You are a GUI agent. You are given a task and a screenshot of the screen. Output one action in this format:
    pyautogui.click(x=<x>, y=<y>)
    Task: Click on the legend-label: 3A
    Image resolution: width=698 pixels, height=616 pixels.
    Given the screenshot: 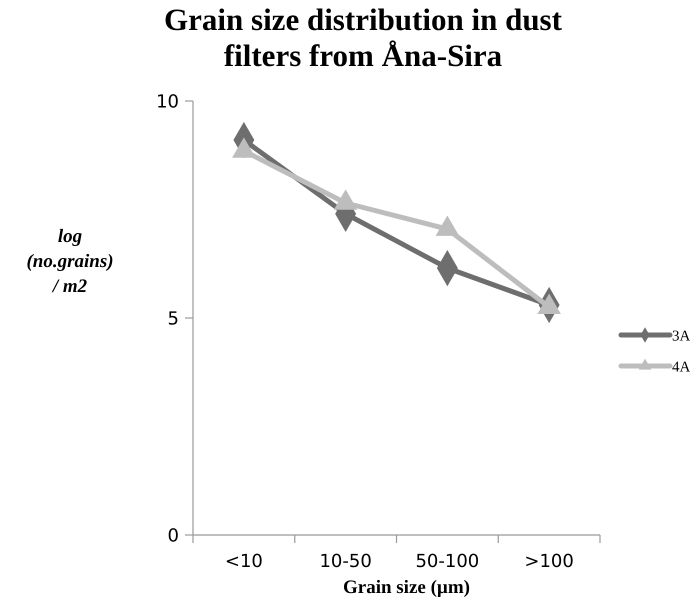 What is the action you would take?
    pyautogui.click(x=681, y=336)
    